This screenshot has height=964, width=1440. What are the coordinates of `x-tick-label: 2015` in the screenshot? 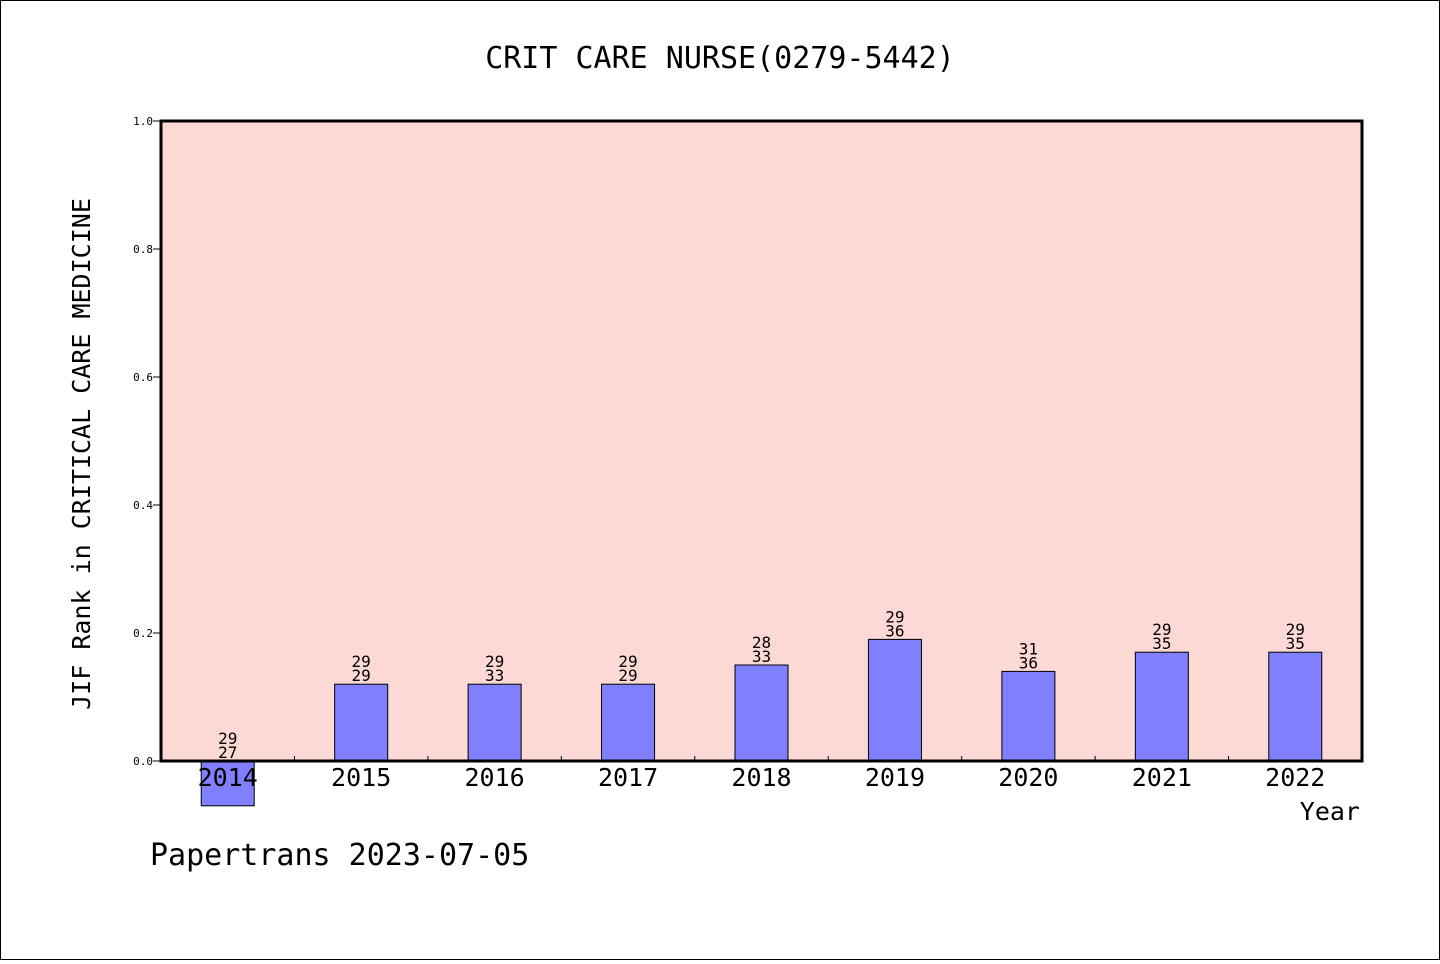 It's located at (361, 777).